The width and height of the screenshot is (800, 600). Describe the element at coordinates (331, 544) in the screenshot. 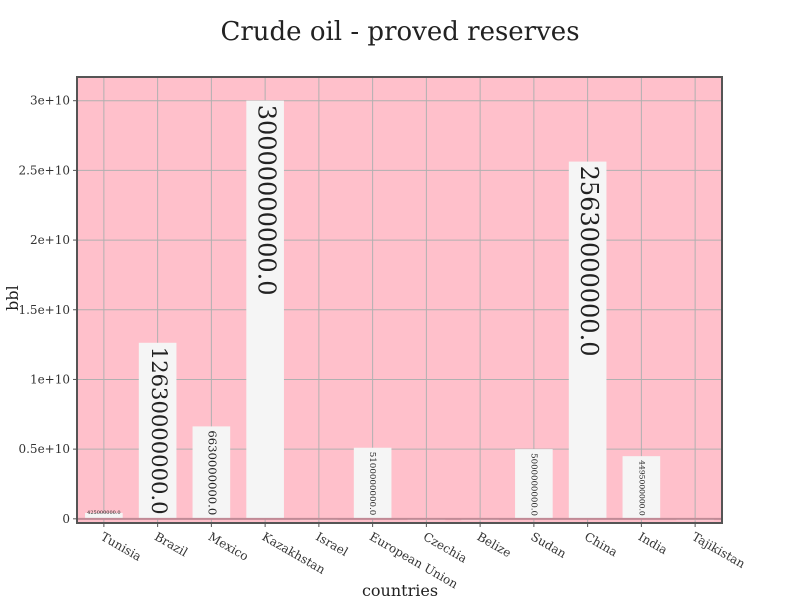

I see `x-tick-label: Israel` at that location.